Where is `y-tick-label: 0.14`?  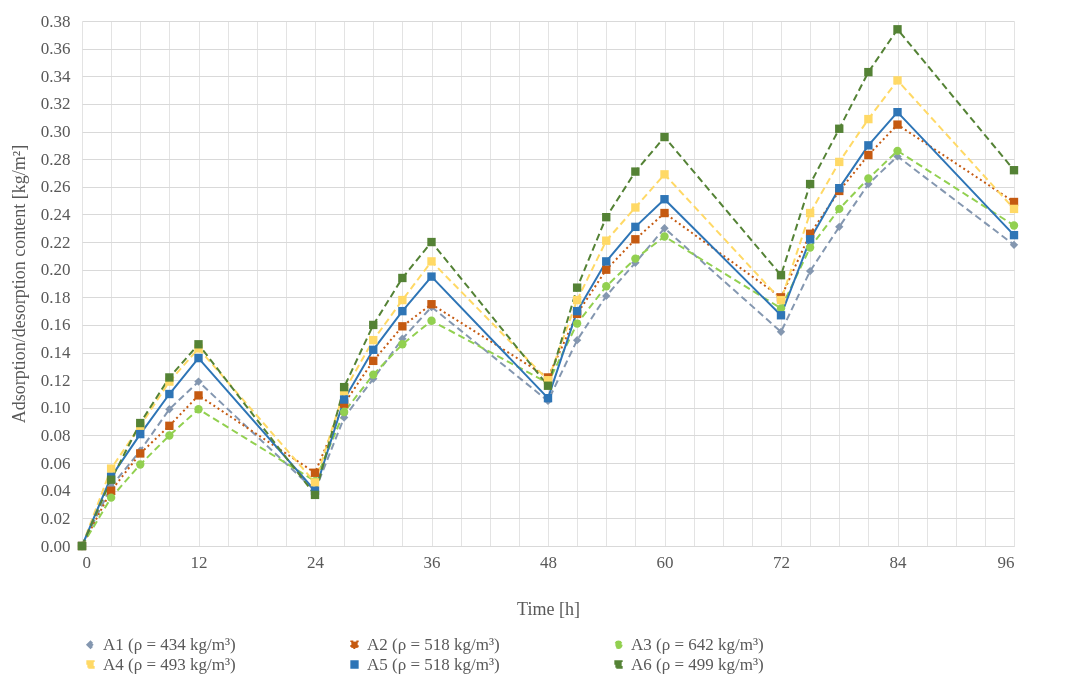
y-tick-label: 0.14 is located at coordinates (55, 353).